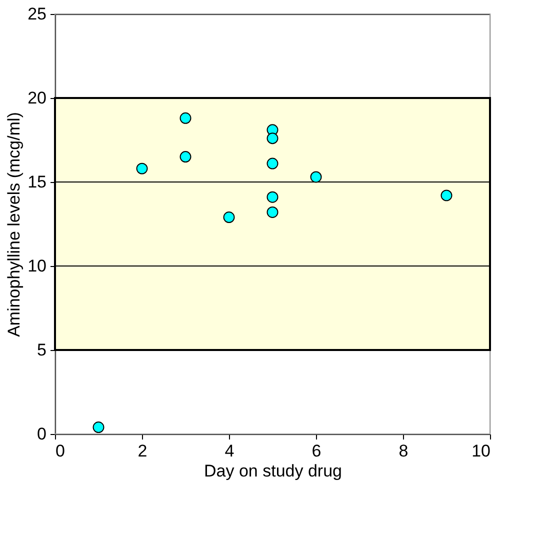  I want to click on x-tick-label: 8, so click(403, 451).